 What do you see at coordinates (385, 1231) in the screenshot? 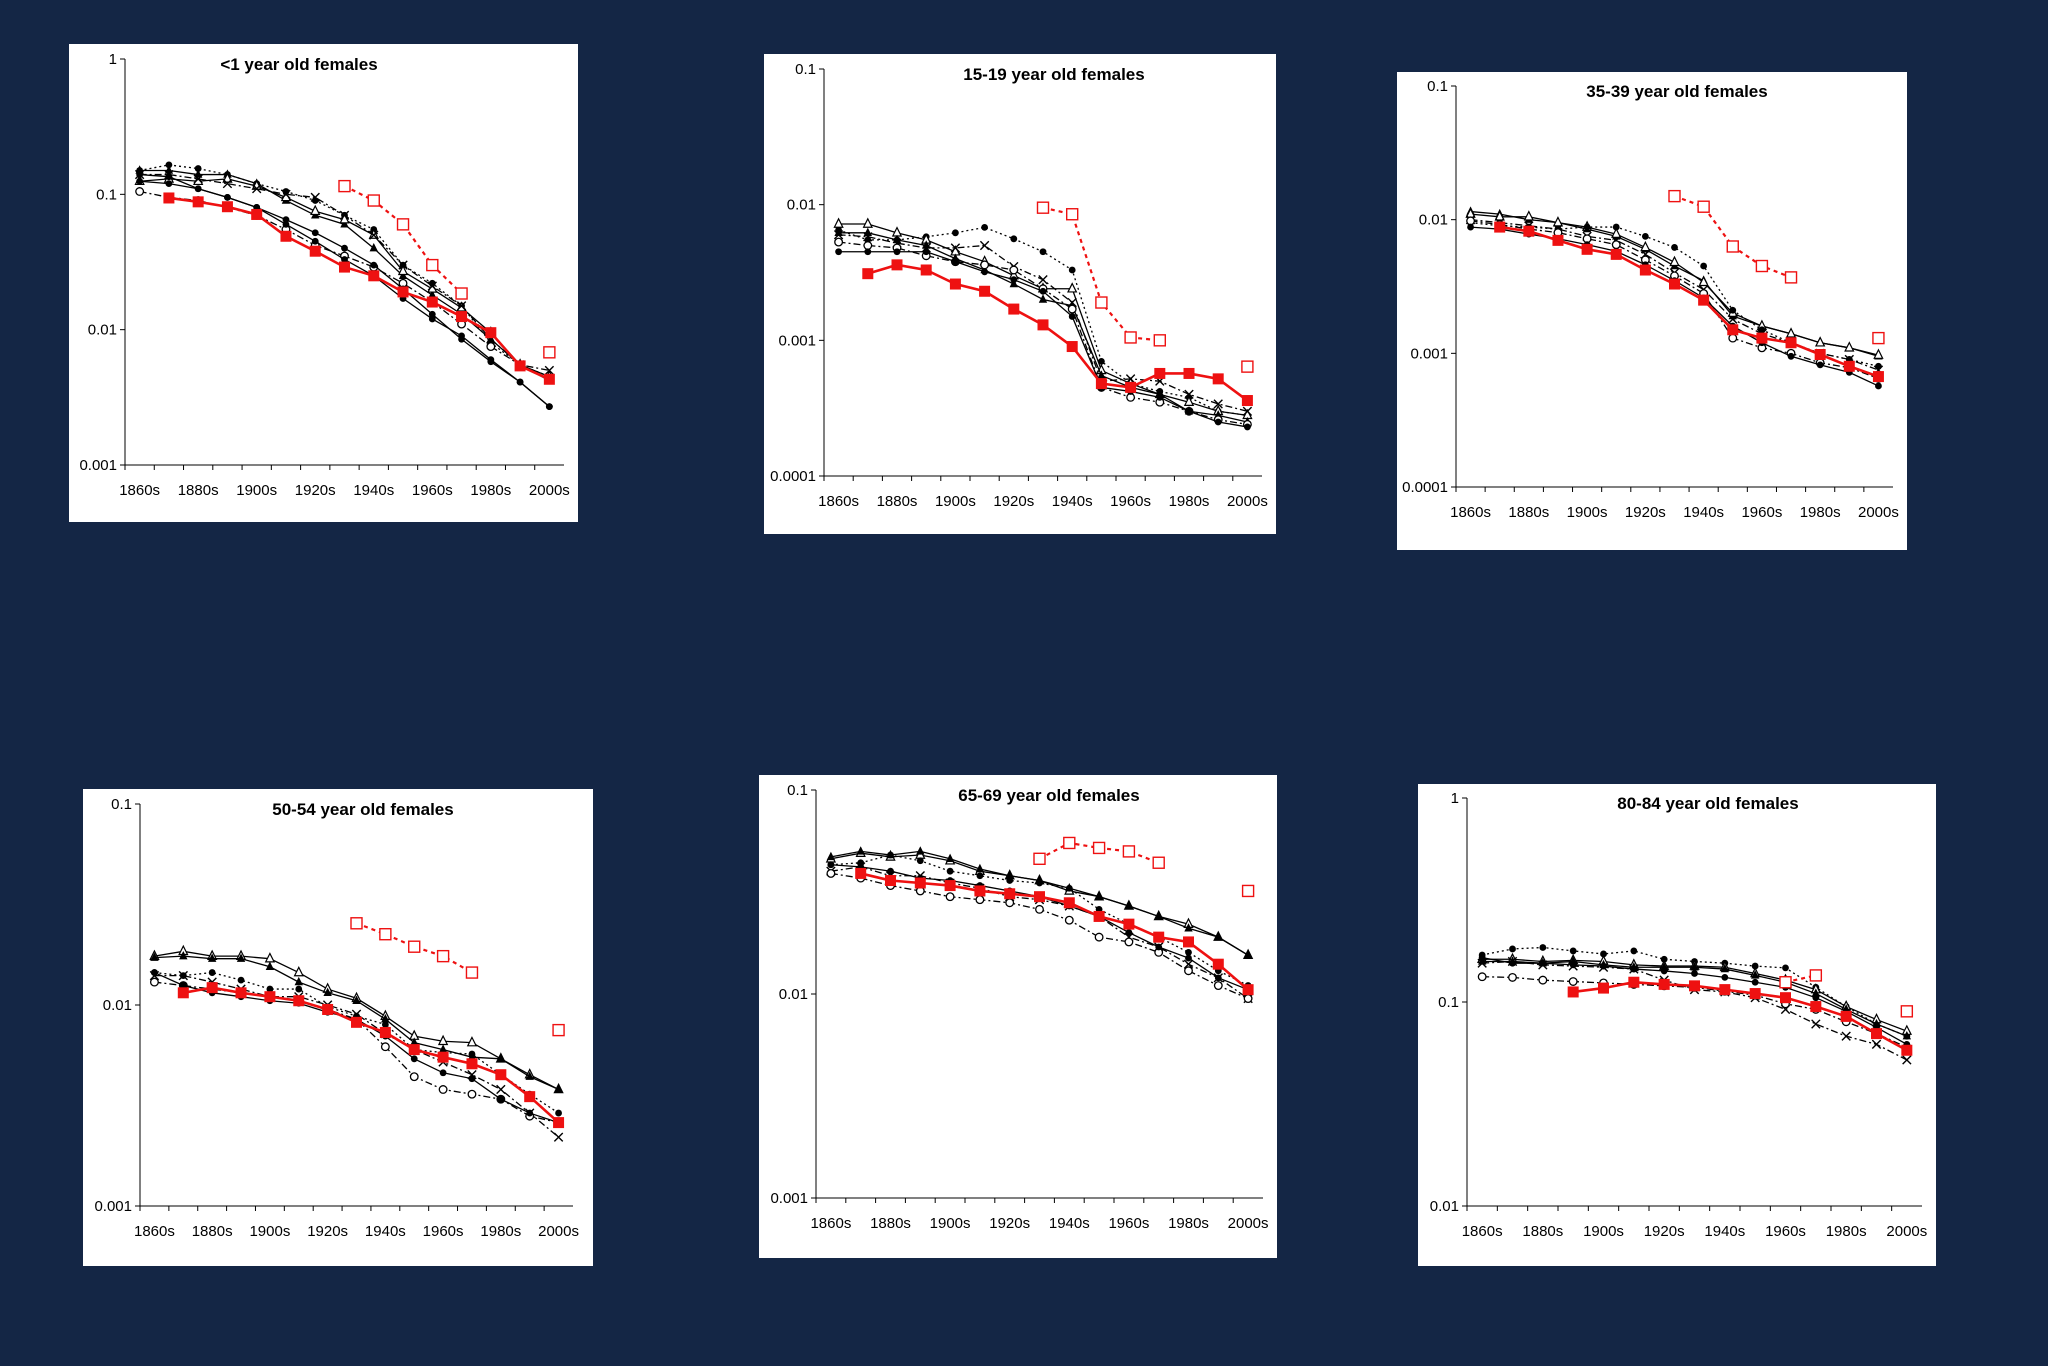
I see `x-tick-label: 1940s` at bounding box center [385, 1231].